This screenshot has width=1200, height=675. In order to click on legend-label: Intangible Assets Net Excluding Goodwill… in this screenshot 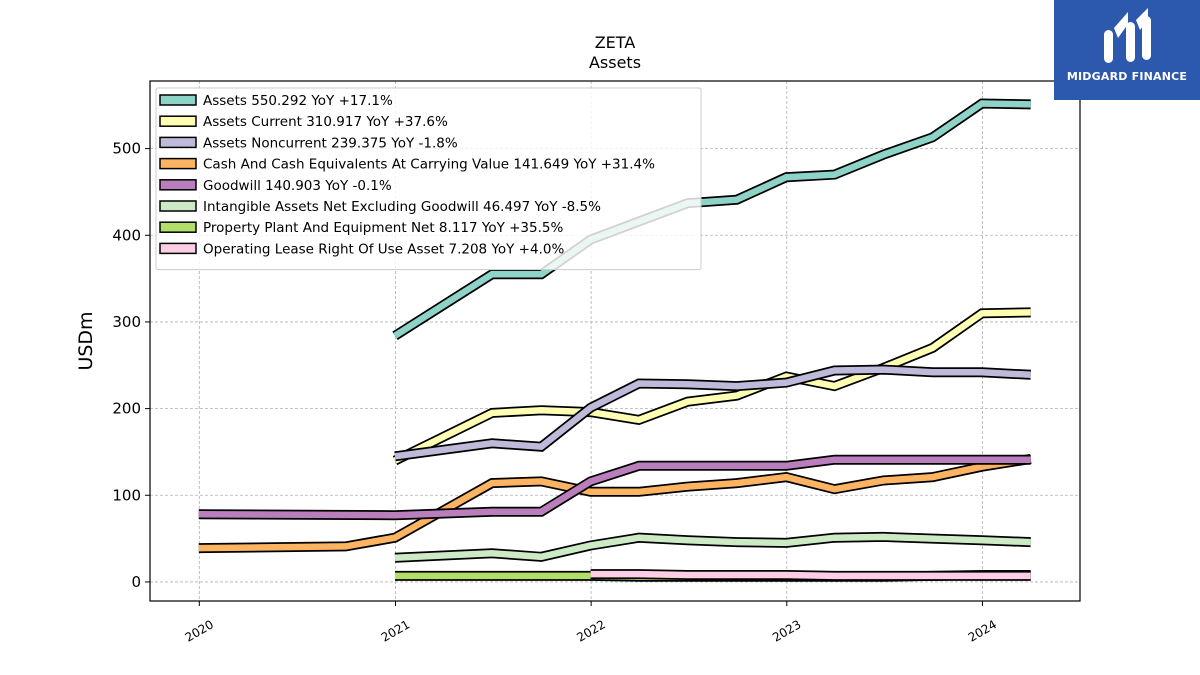, I will do `click(402, 207)`.